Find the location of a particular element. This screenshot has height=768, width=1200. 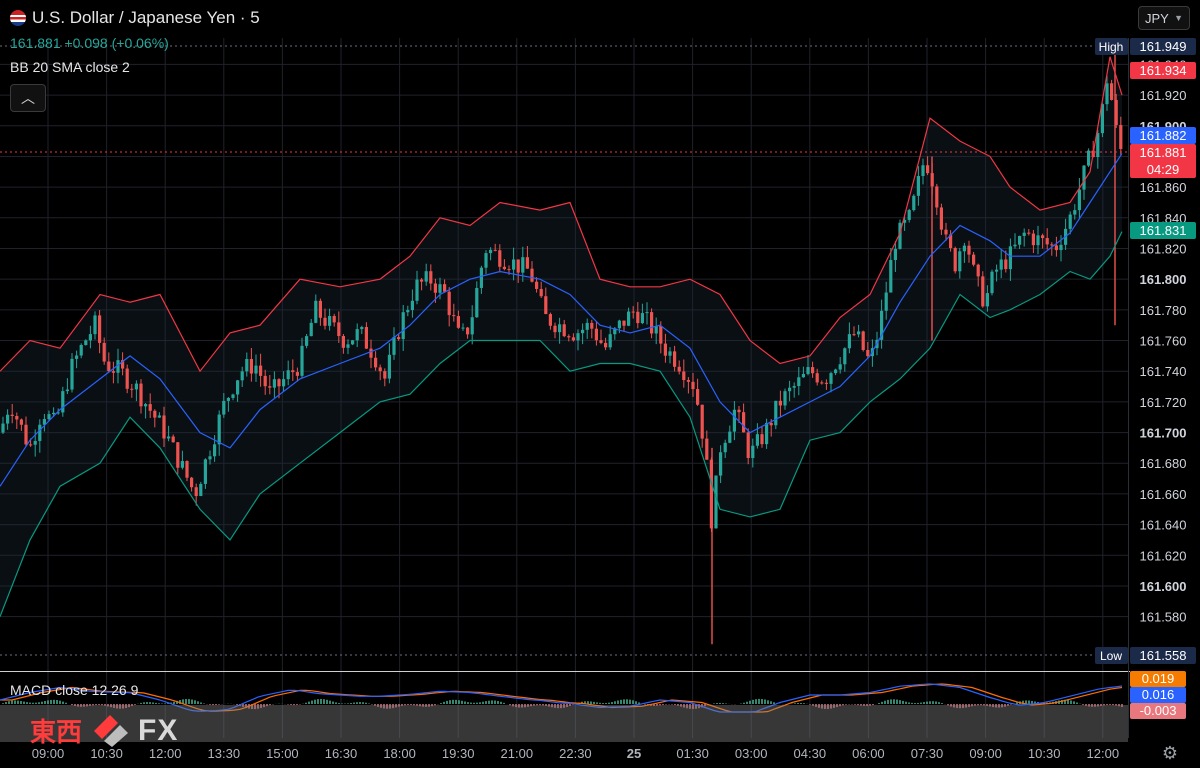

y-tick-label: 161.600 is located at coordinates (1163, 586).